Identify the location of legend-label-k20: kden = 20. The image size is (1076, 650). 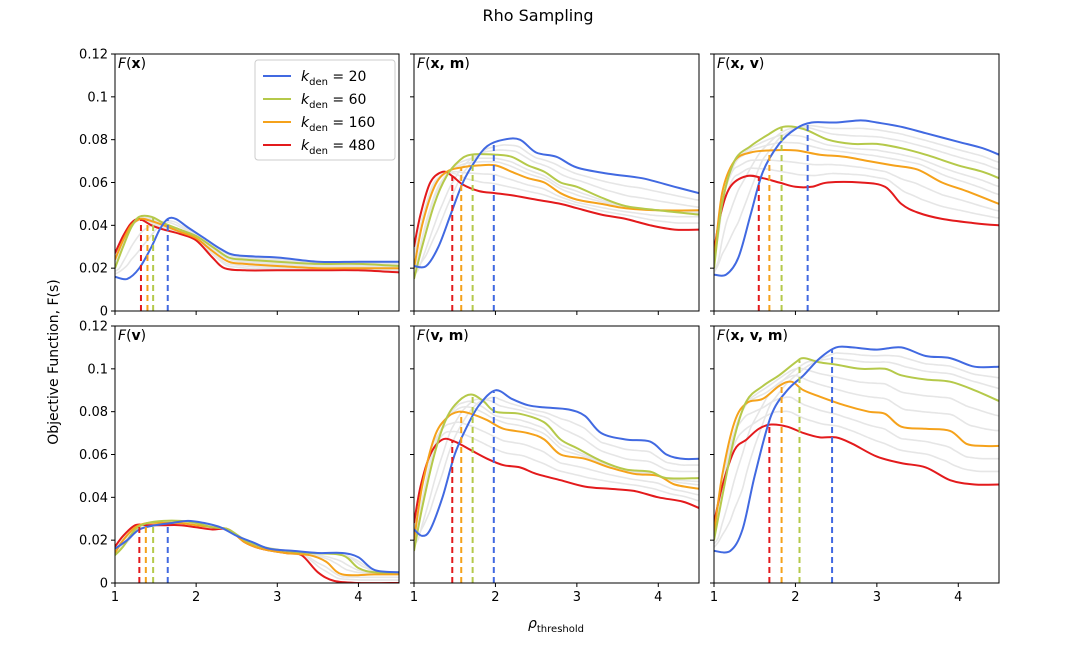
(333, 78).